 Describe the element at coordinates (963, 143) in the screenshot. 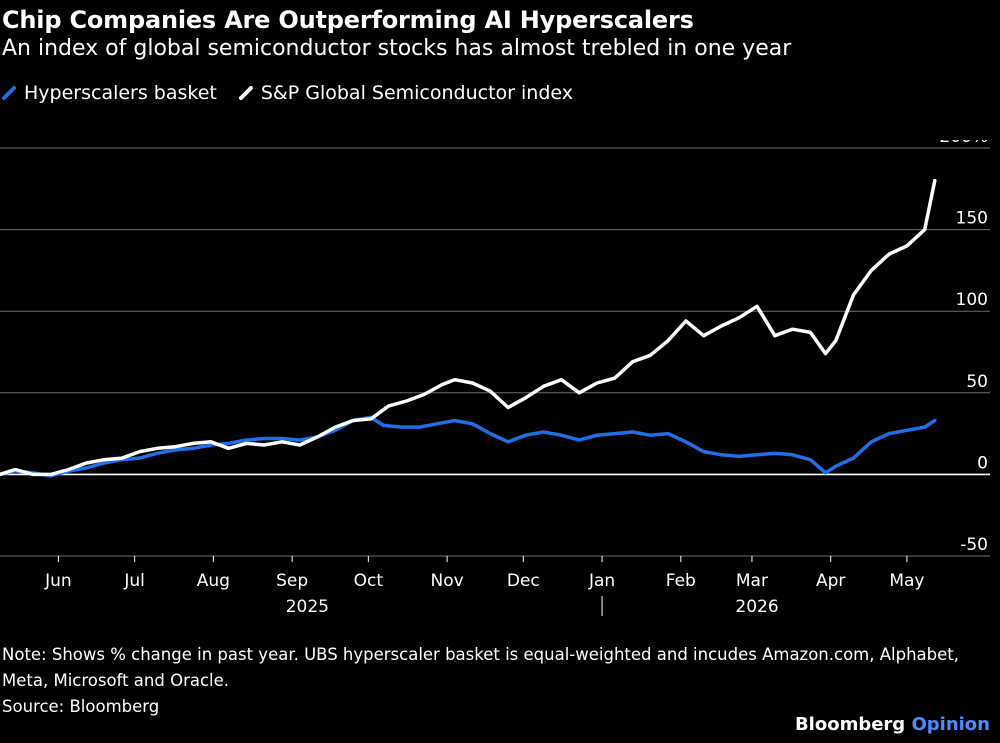

I see `y-tick-label: 200%` at that location.